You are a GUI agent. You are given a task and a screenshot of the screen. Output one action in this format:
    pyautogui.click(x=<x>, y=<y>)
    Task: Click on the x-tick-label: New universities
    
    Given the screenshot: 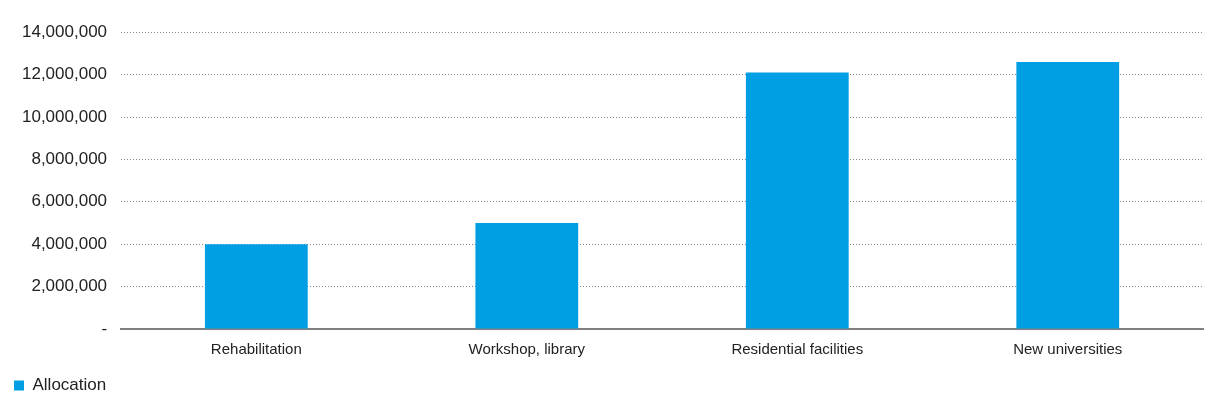 What is the action you would take?
    pyautogui.click(x=1068, y=349)
    